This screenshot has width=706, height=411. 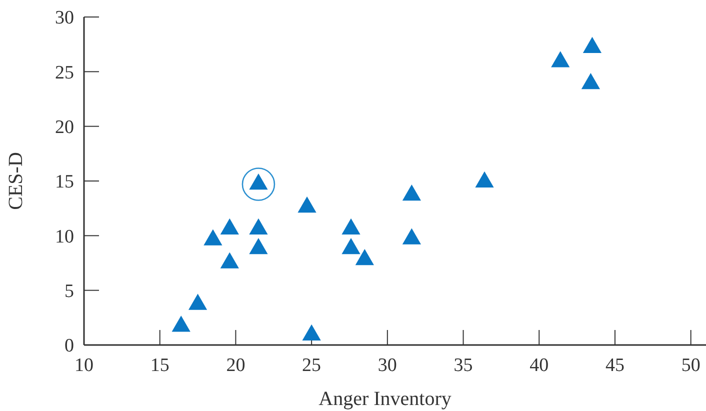 I want to click on x-tick-label: 30, so click(x=387, y=365).